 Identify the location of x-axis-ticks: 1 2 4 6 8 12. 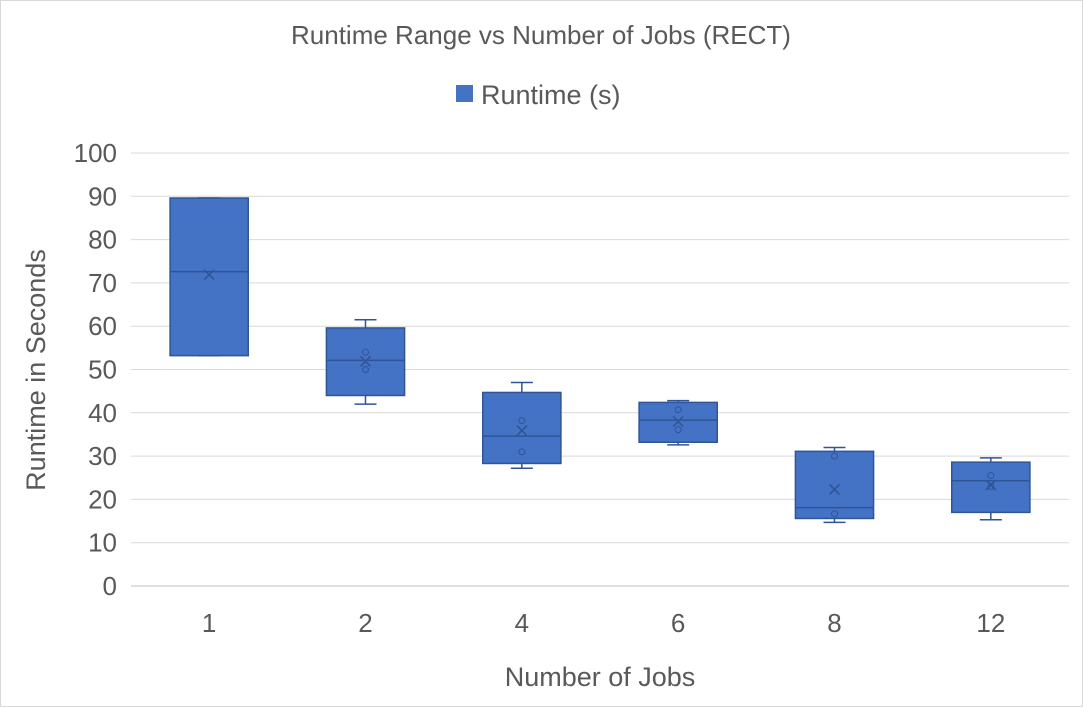
(603, 623).